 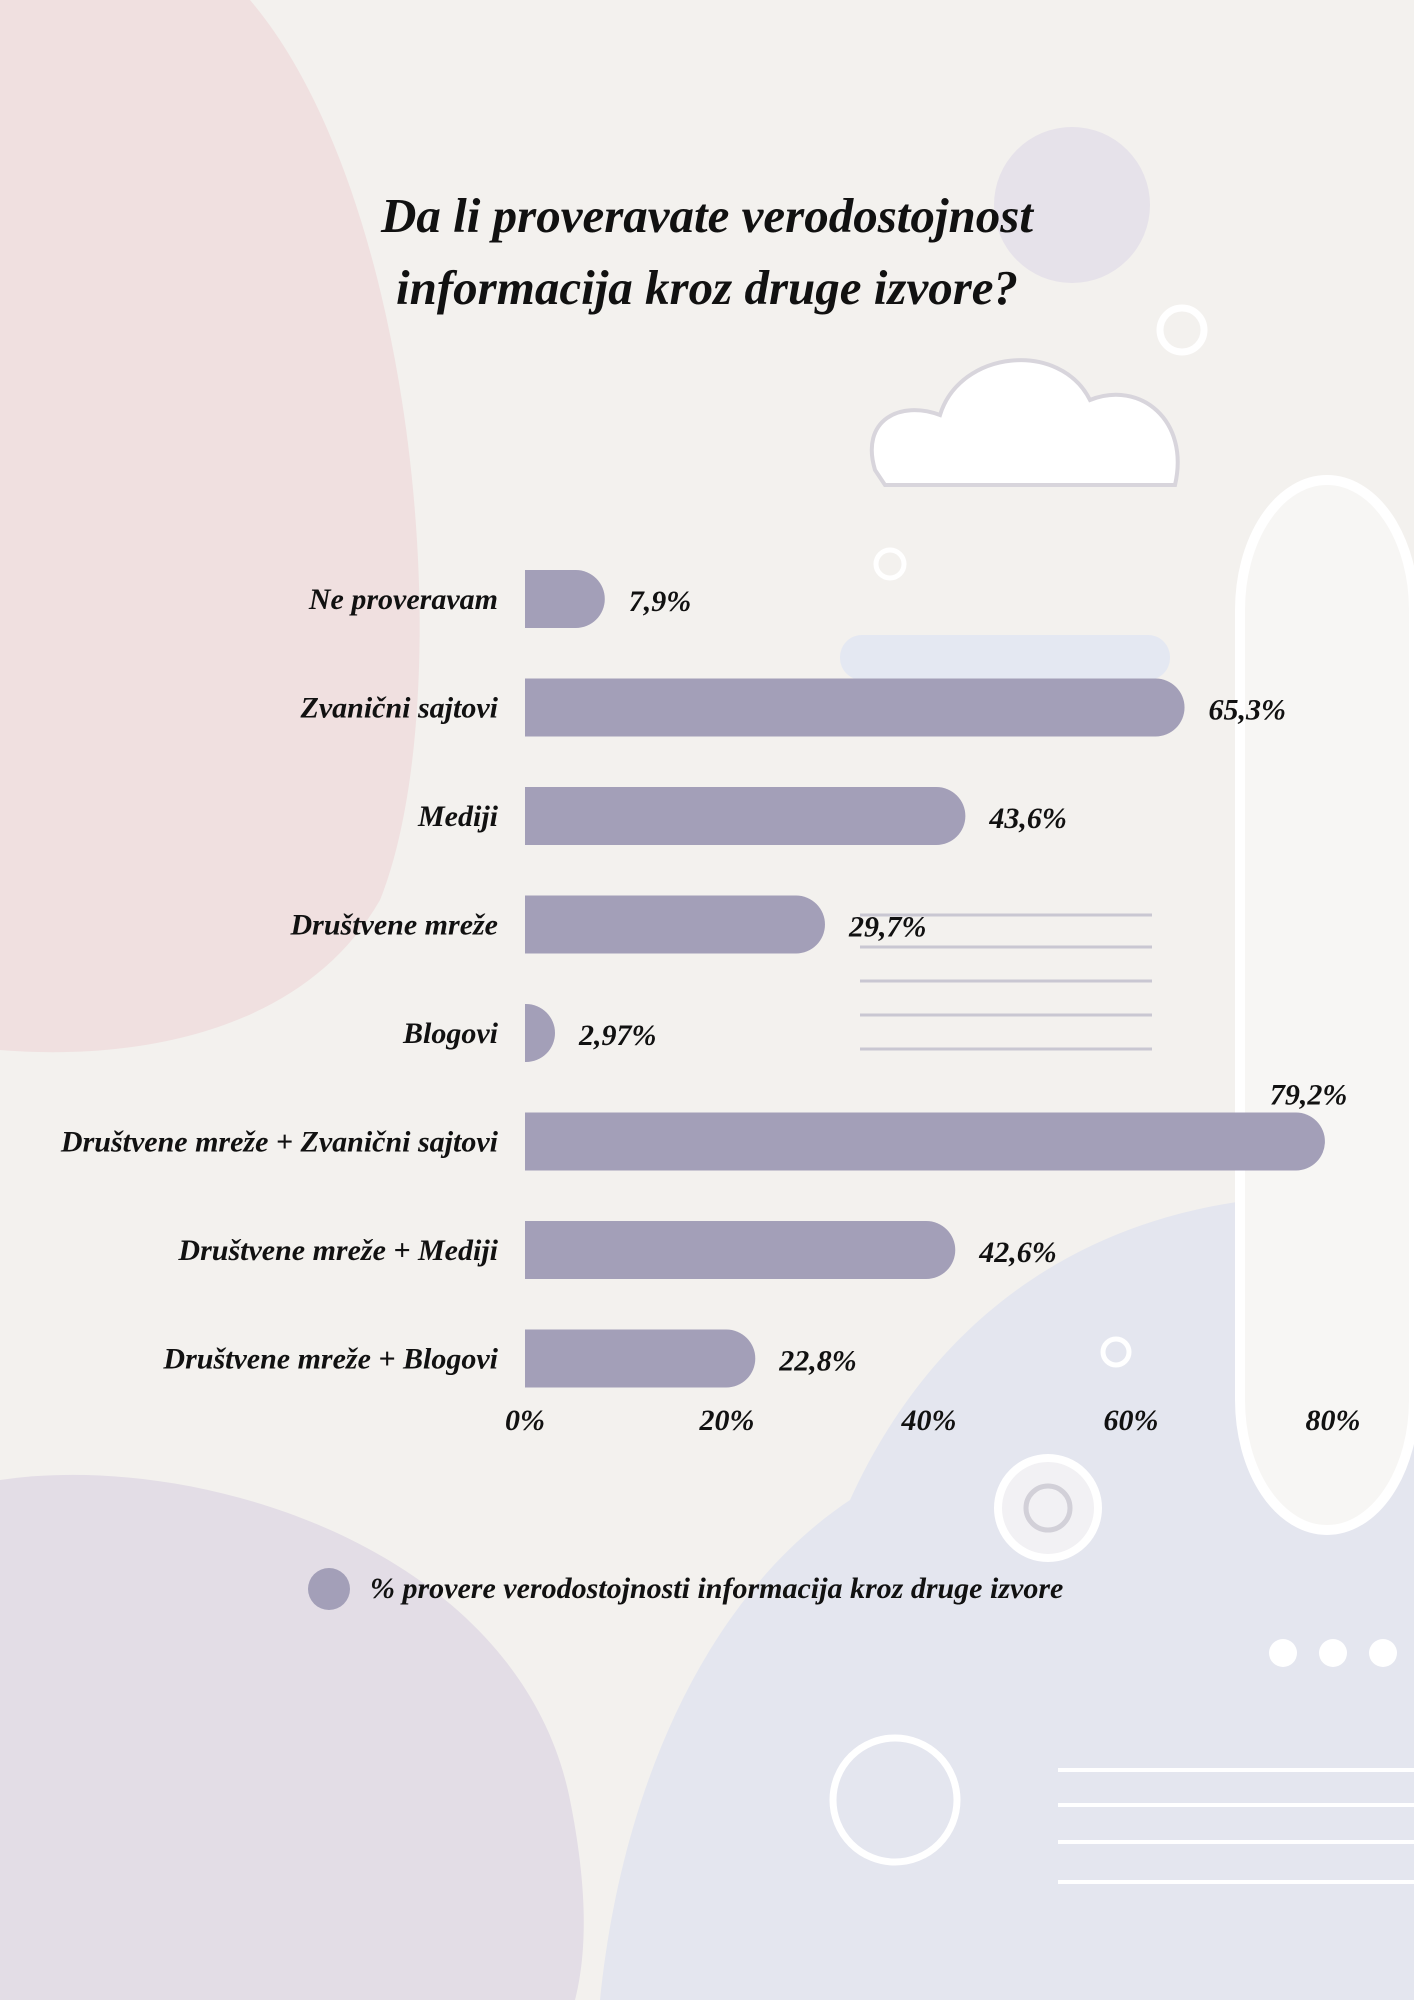 What do you see at coordinates (929, 1420) in the screenshot?
I see `x-tick-label: 40%` at bounding box center [929, 1420].